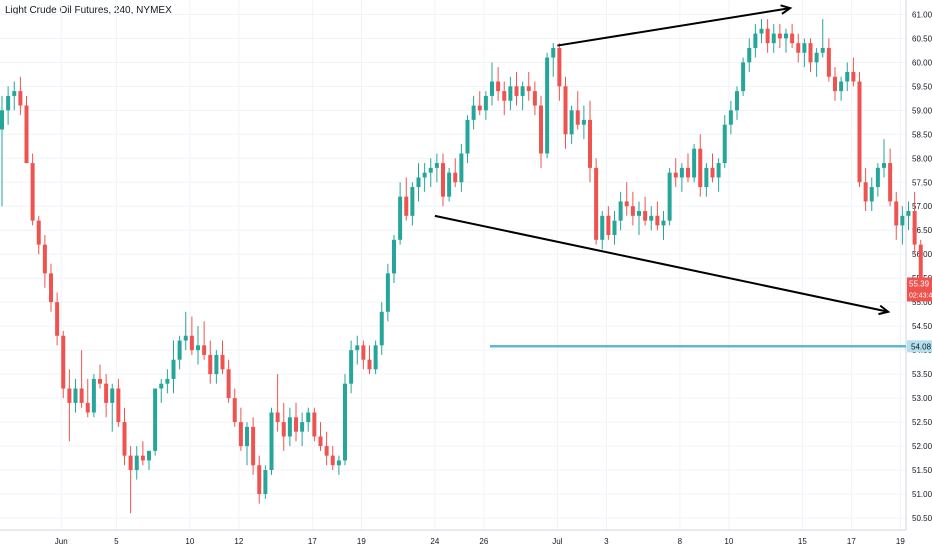 The height and width of the screenshot is (550, 932). I want to click on x-tick-label: 15, so click(802, 541).